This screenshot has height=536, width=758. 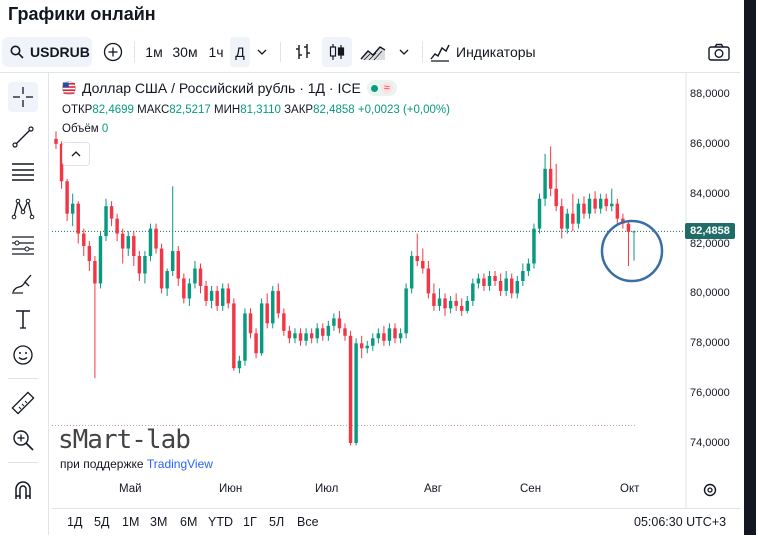 I want to click on candles-style-button, so click(x=337, y=52).